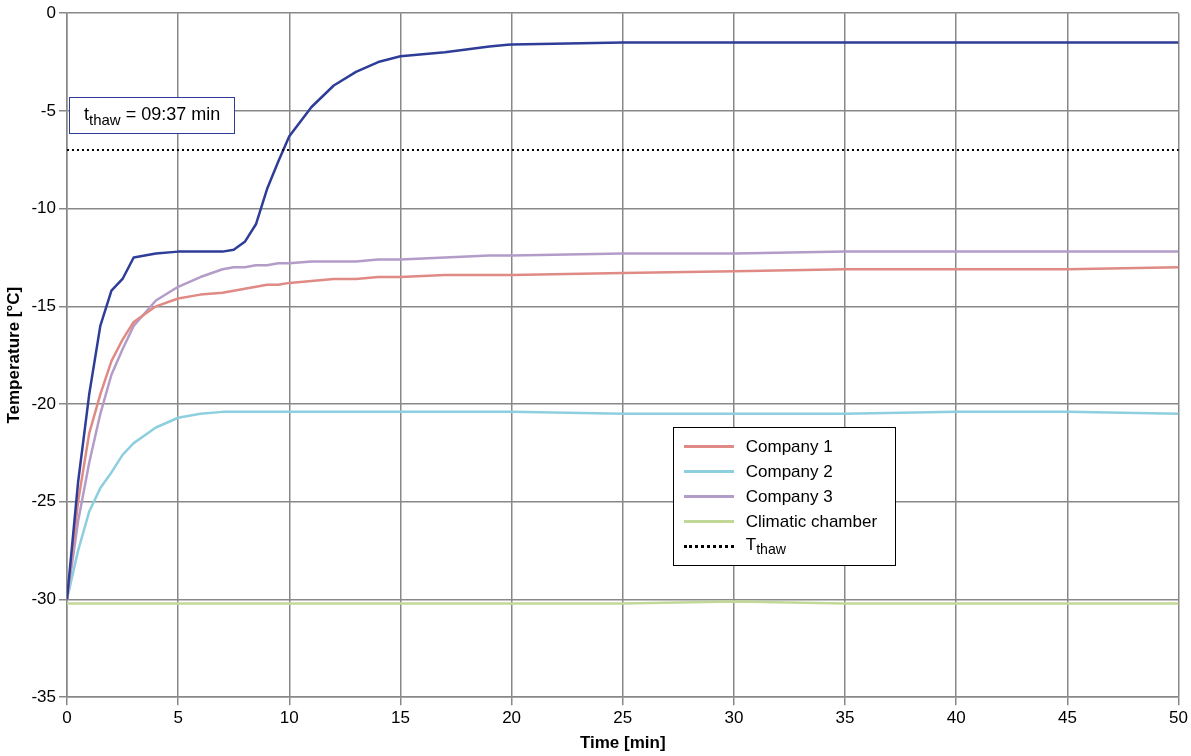 The height and width of the screenshot is (756, 1191). What do you see at coordinates (43, 599) in the screenshot?
I see `y-tick-label: -30` at bounding box center [43, 599].